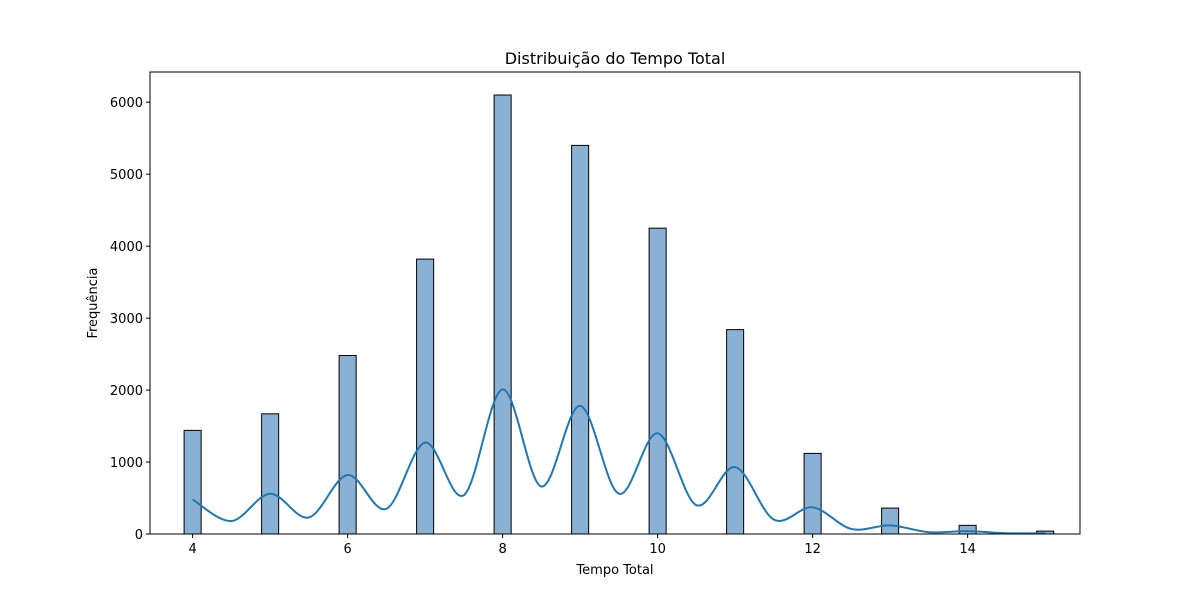 This screenshot has width=1200, height=600. Describe the element at coordinates (126, 319) in the screenshot. I see `y-tick-label: 3000` at that location.